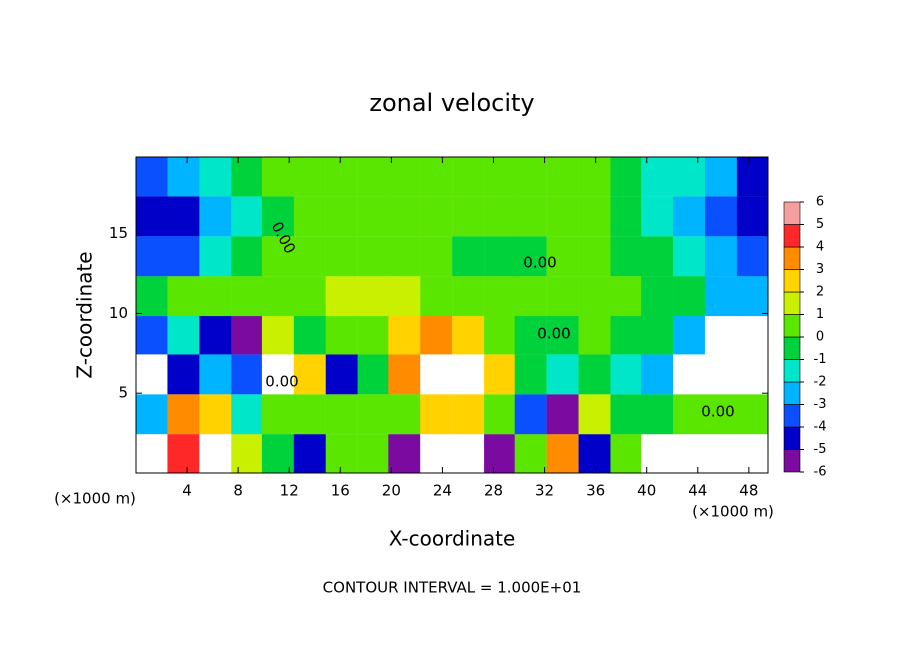  What do you see at coordinates (187, 491) in the screenshot?
I see `x-tick-label: 4` at bounding box center [187, 491].